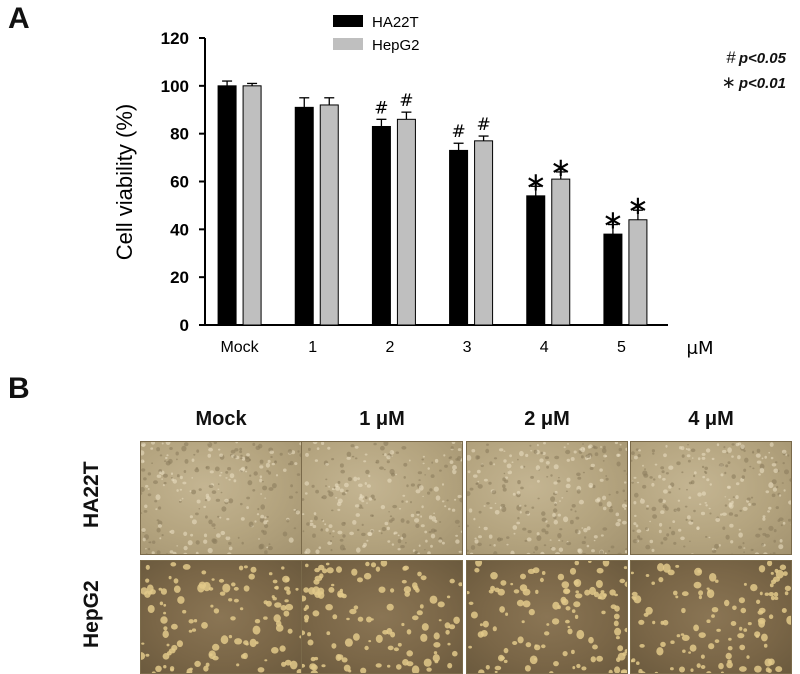  I want to click on micrograph-hepg2-mock, so click(221, 617).